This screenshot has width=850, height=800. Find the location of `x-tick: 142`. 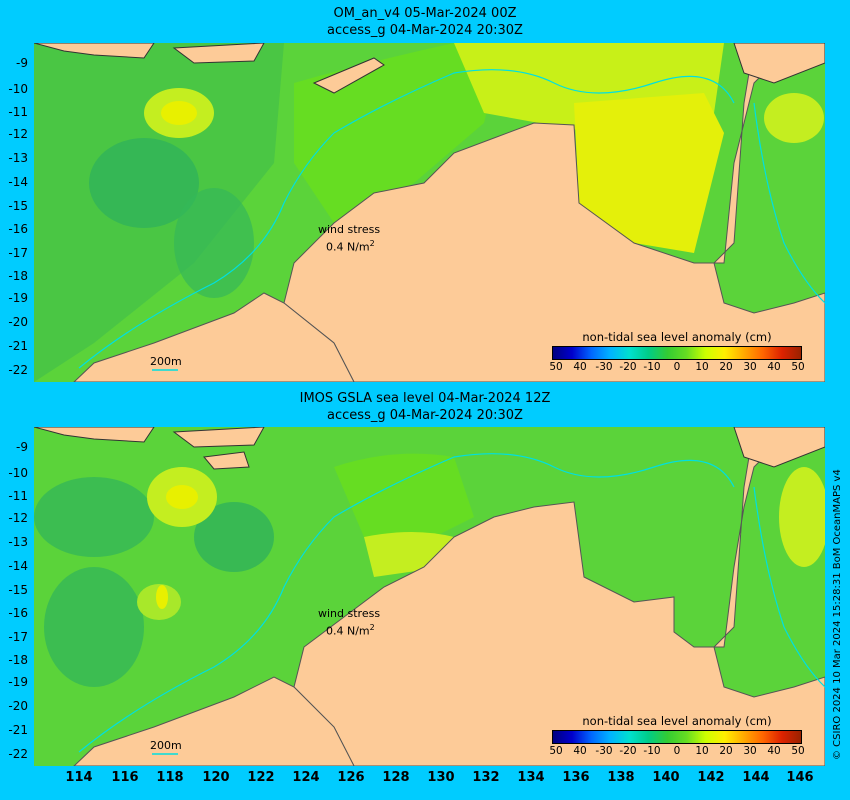

x-tick: 142 is located at coordinates (711, 777).